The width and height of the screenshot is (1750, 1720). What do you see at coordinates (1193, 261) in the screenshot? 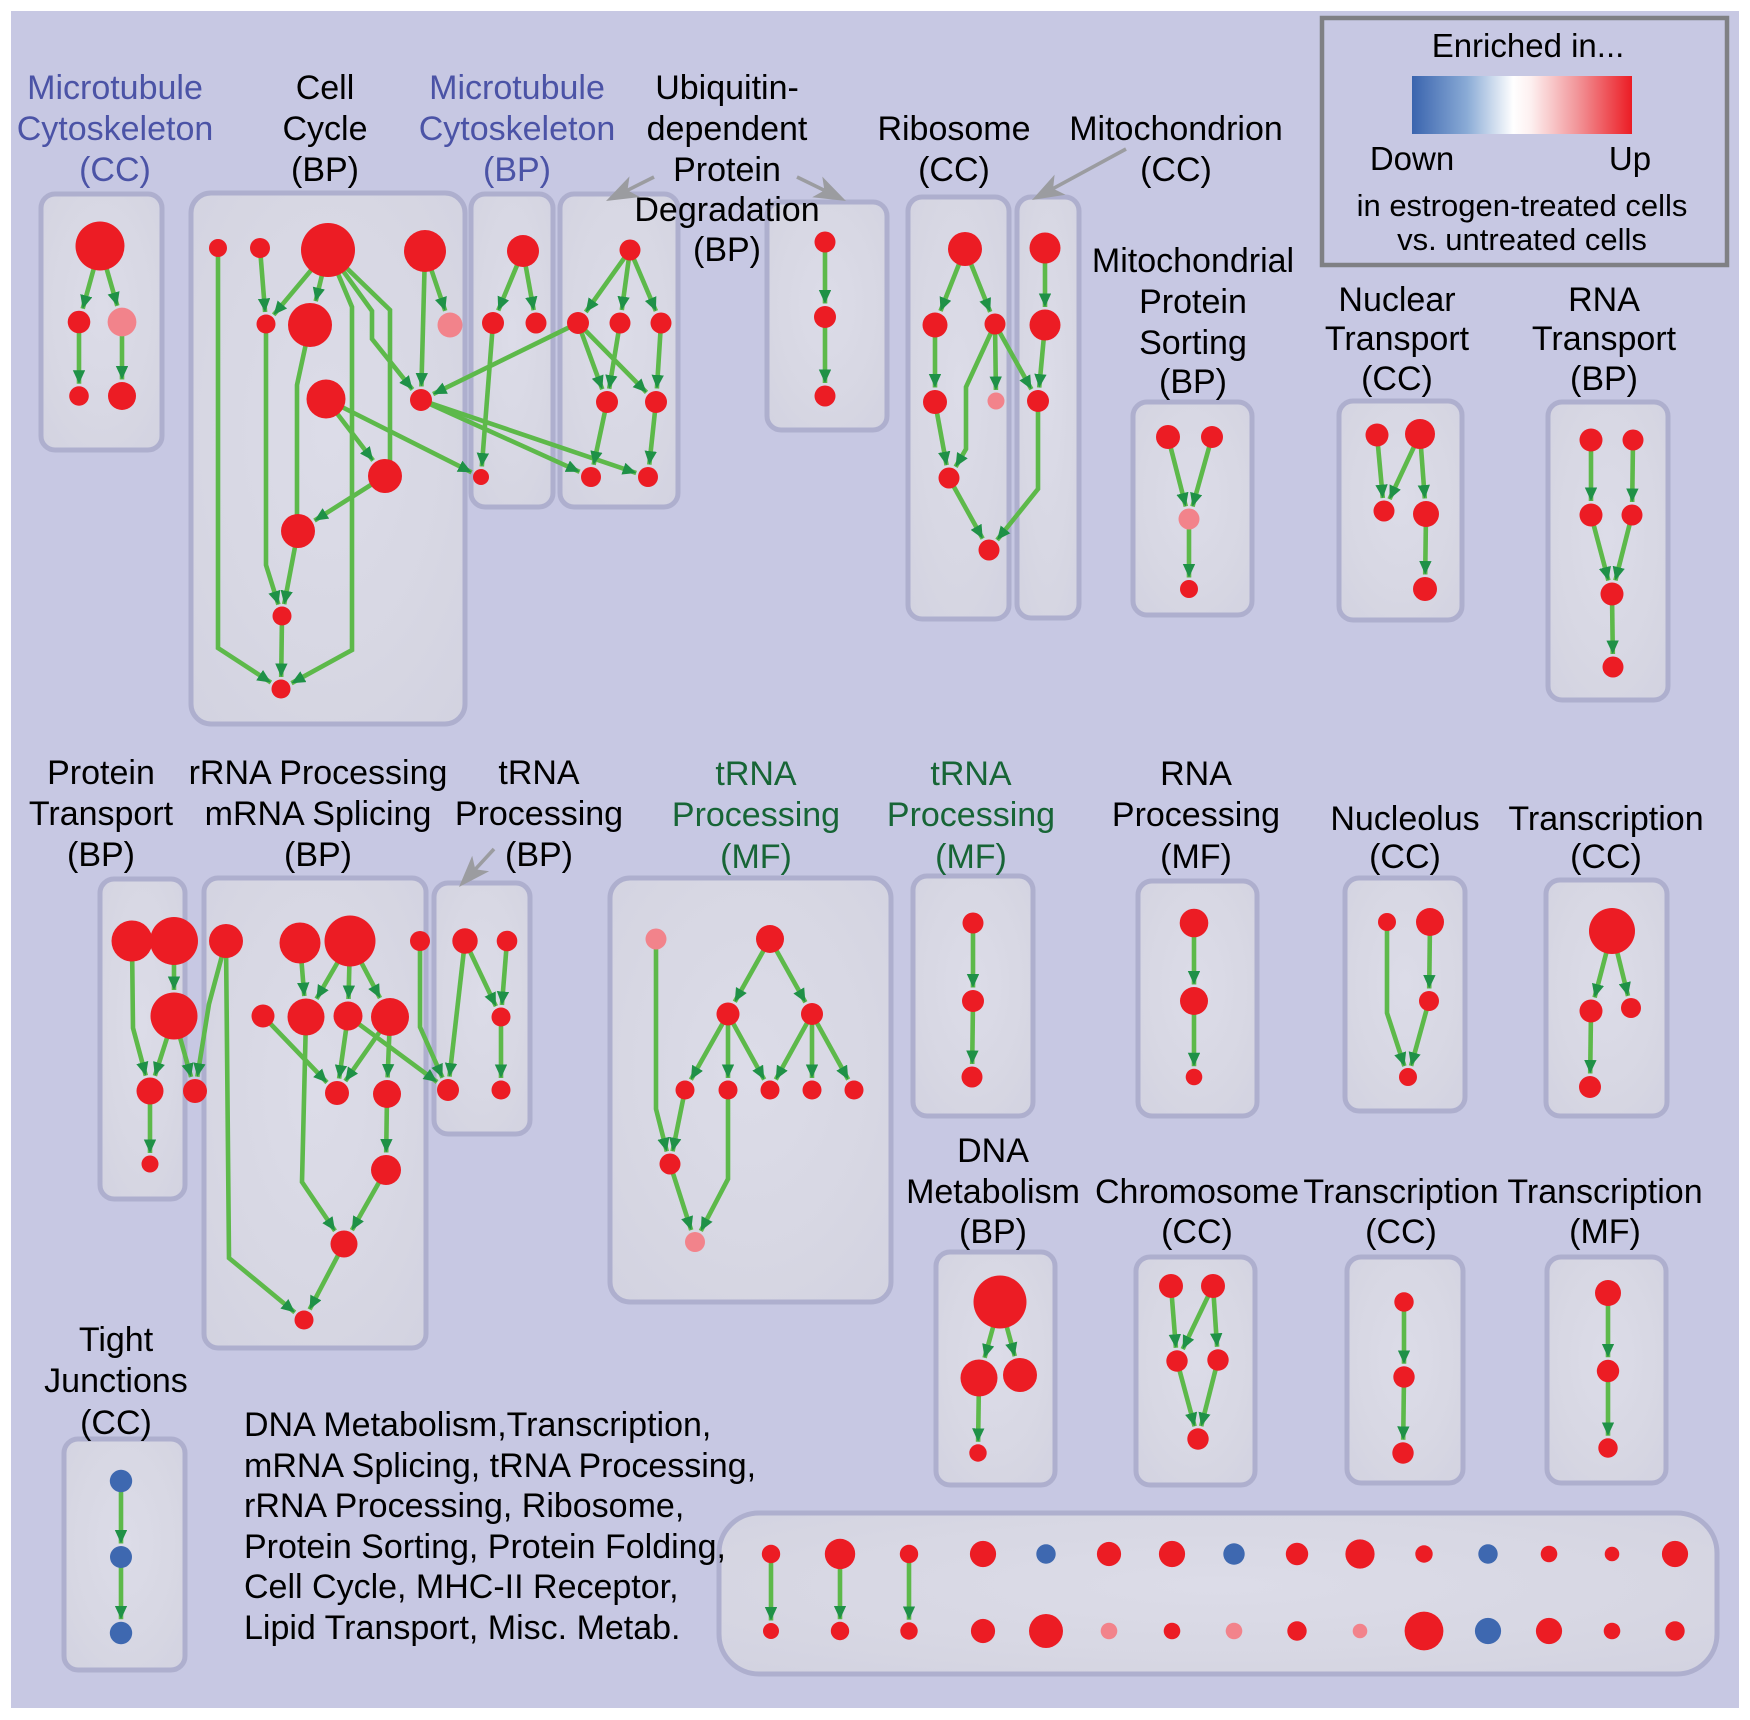
I see `svg-text: Mitochondrial` at bounding box center [1193, 261].